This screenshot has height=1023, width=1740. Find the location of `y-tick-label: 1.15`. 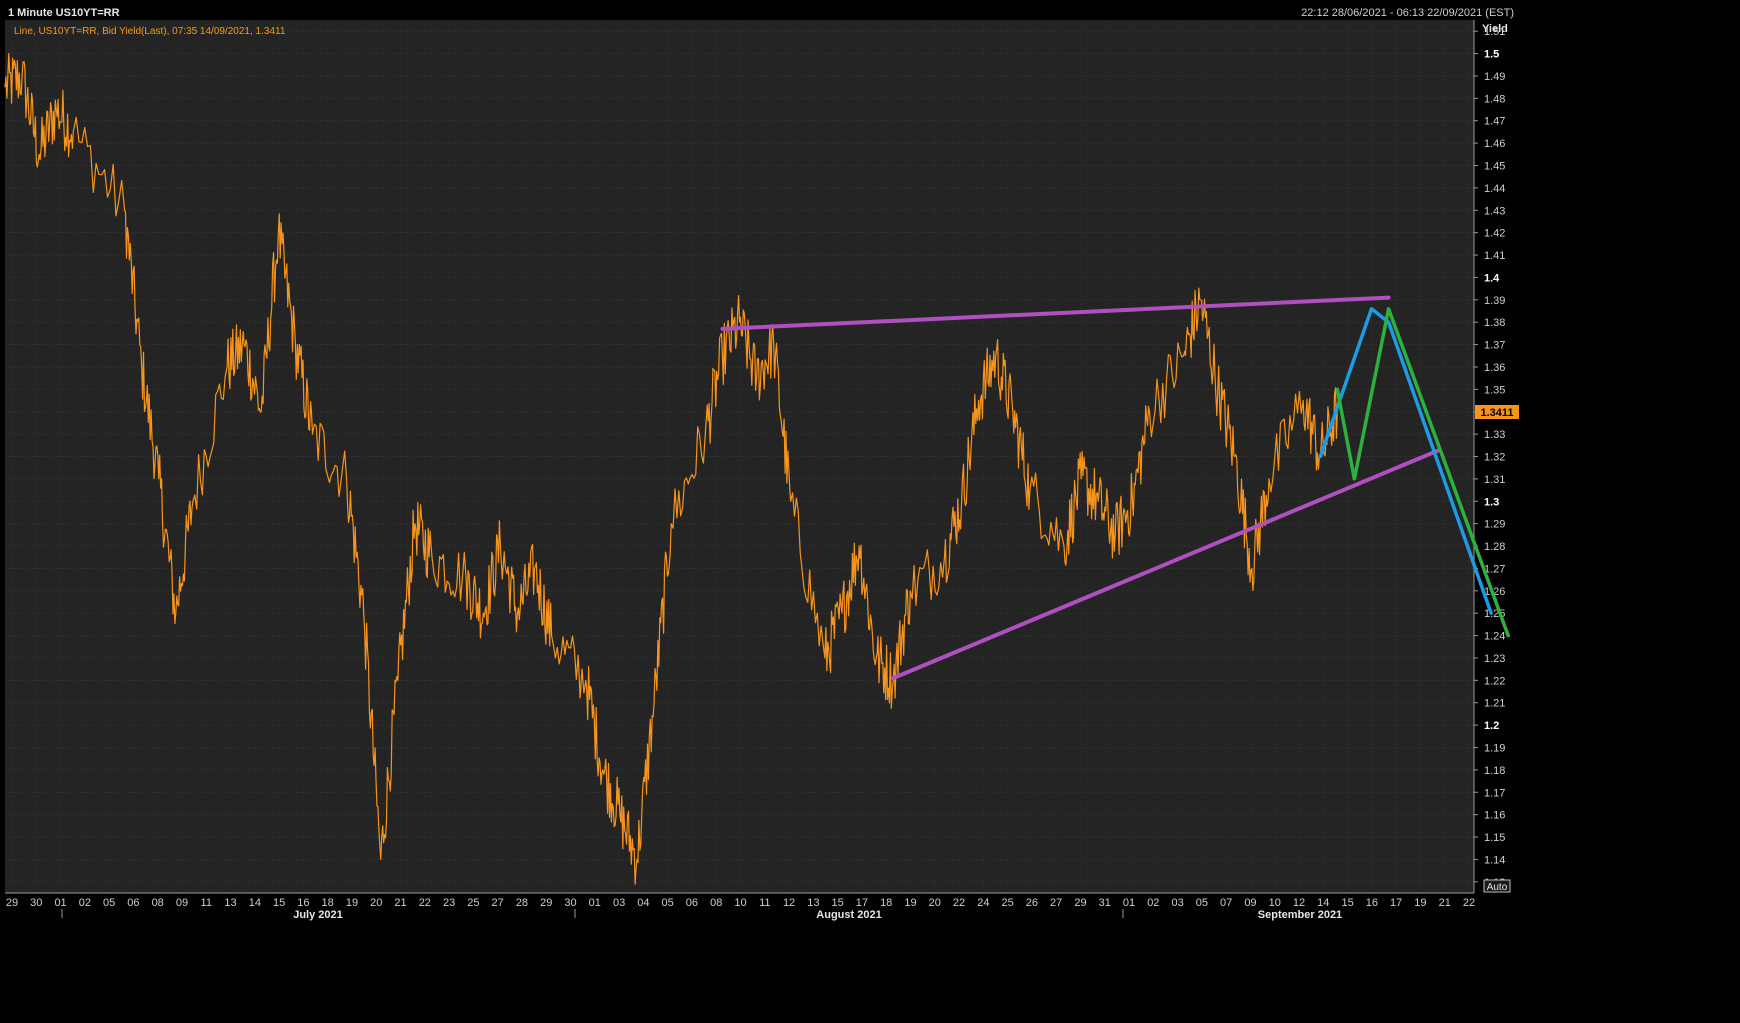

y-tick-label: 1.15 is located at coordinates (1494, 838).